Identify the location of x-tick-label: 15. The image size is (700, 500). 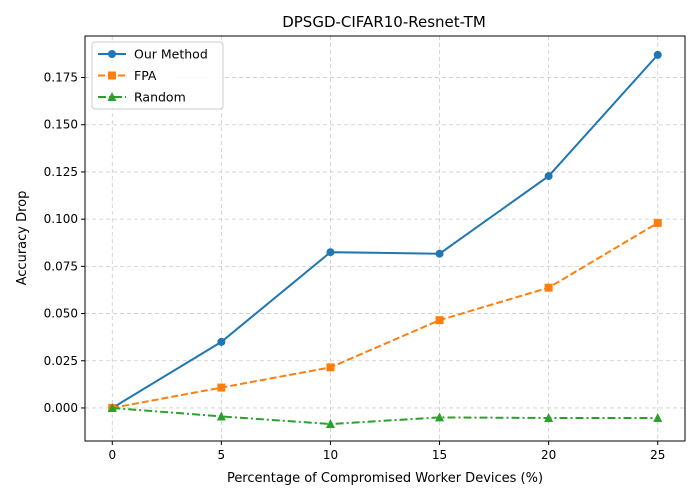
(439, 455).